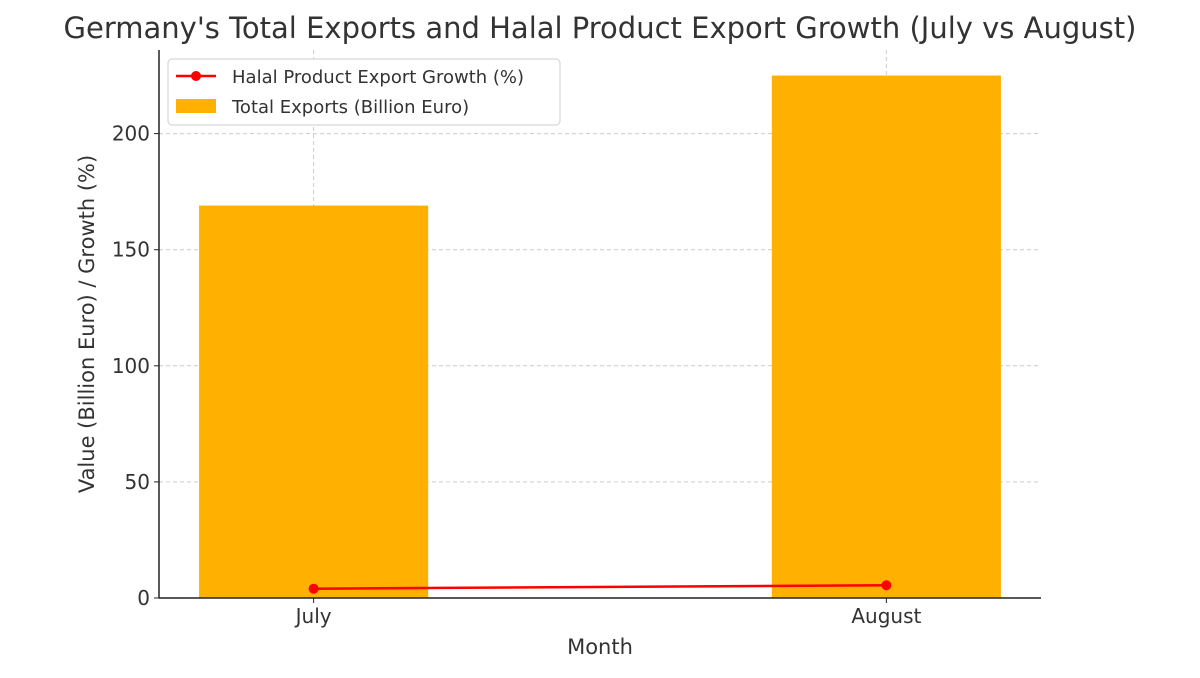  I want to click on line-series, so click(600, 587).